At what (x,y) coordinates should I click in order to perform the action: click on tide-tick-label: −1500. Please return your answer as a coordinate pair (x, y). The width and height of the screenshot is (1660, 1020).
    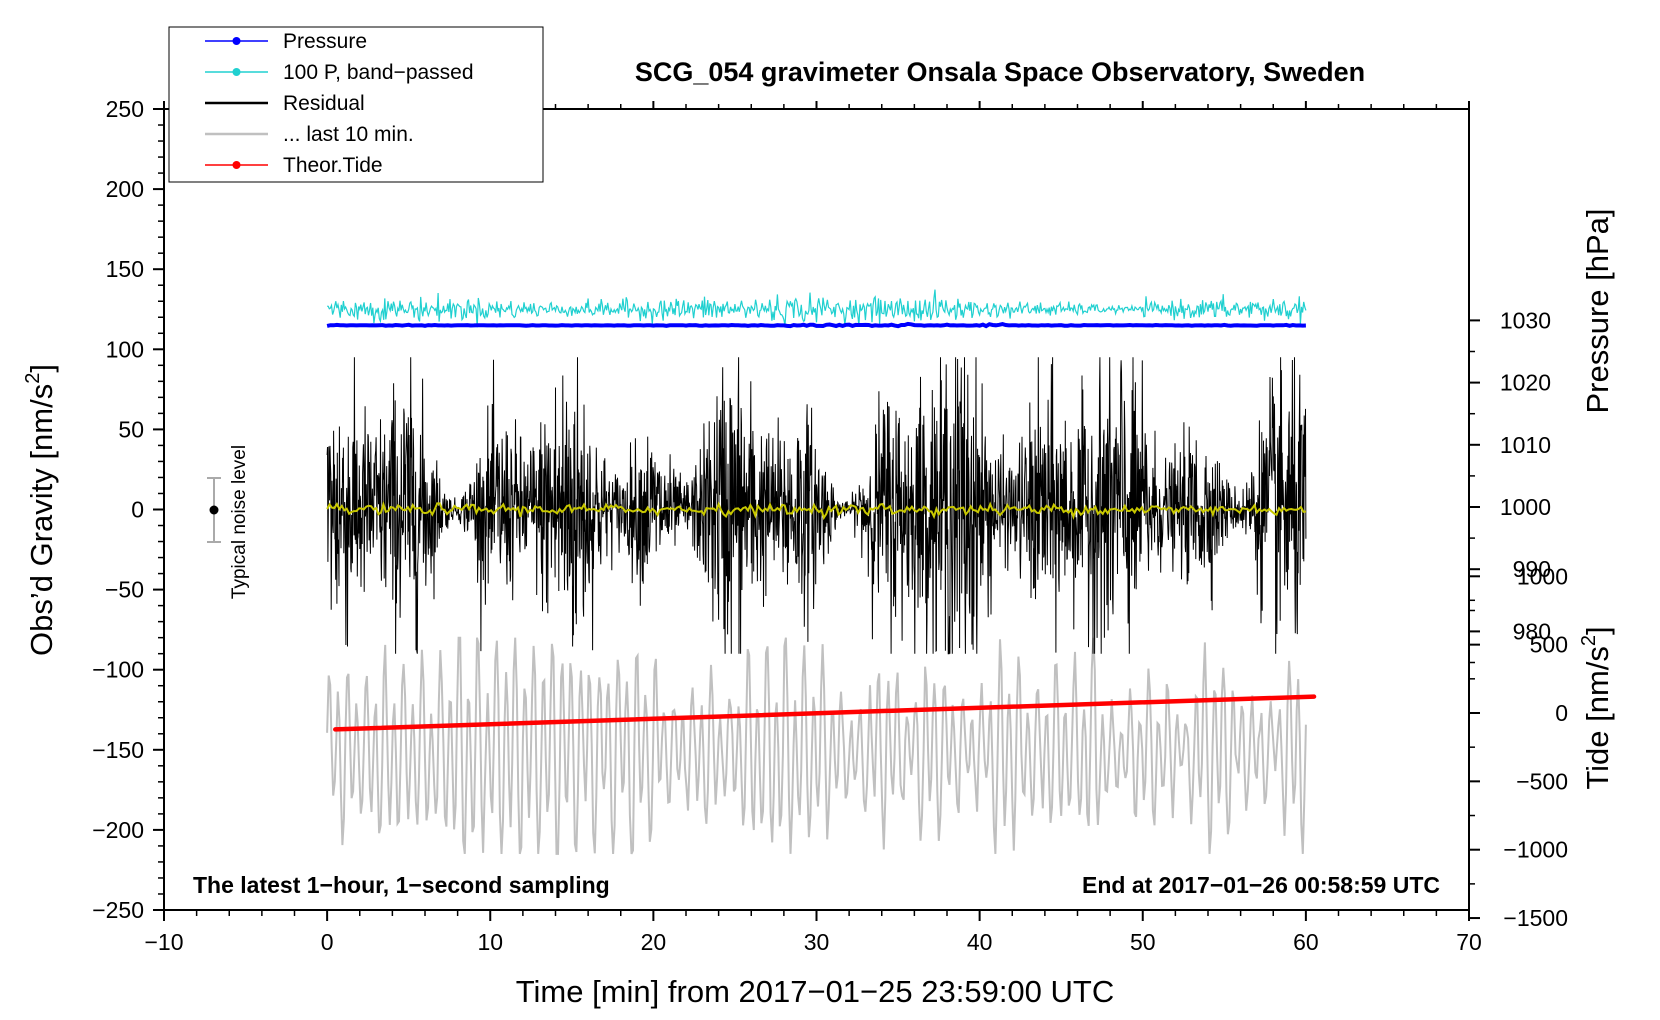
    Looking at the image, I should click on (1535, 918).